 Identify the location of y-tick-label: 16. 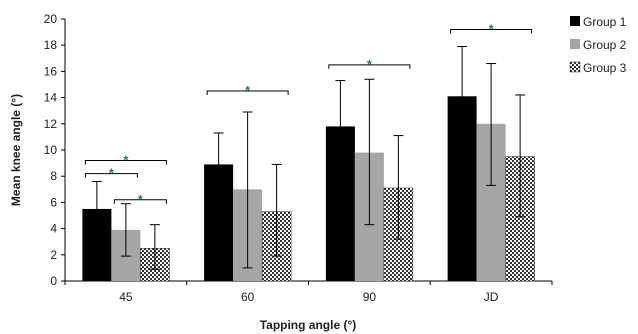
(51, 71).